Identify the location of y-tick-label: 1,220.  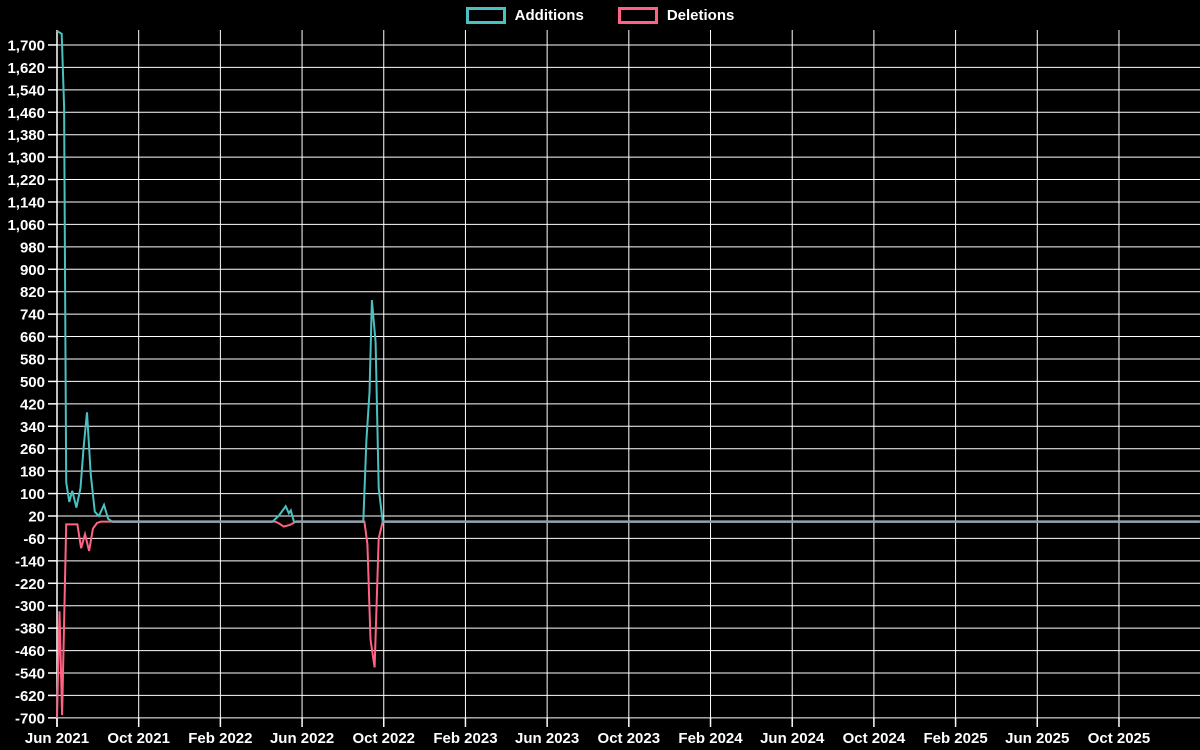
(26, 180).